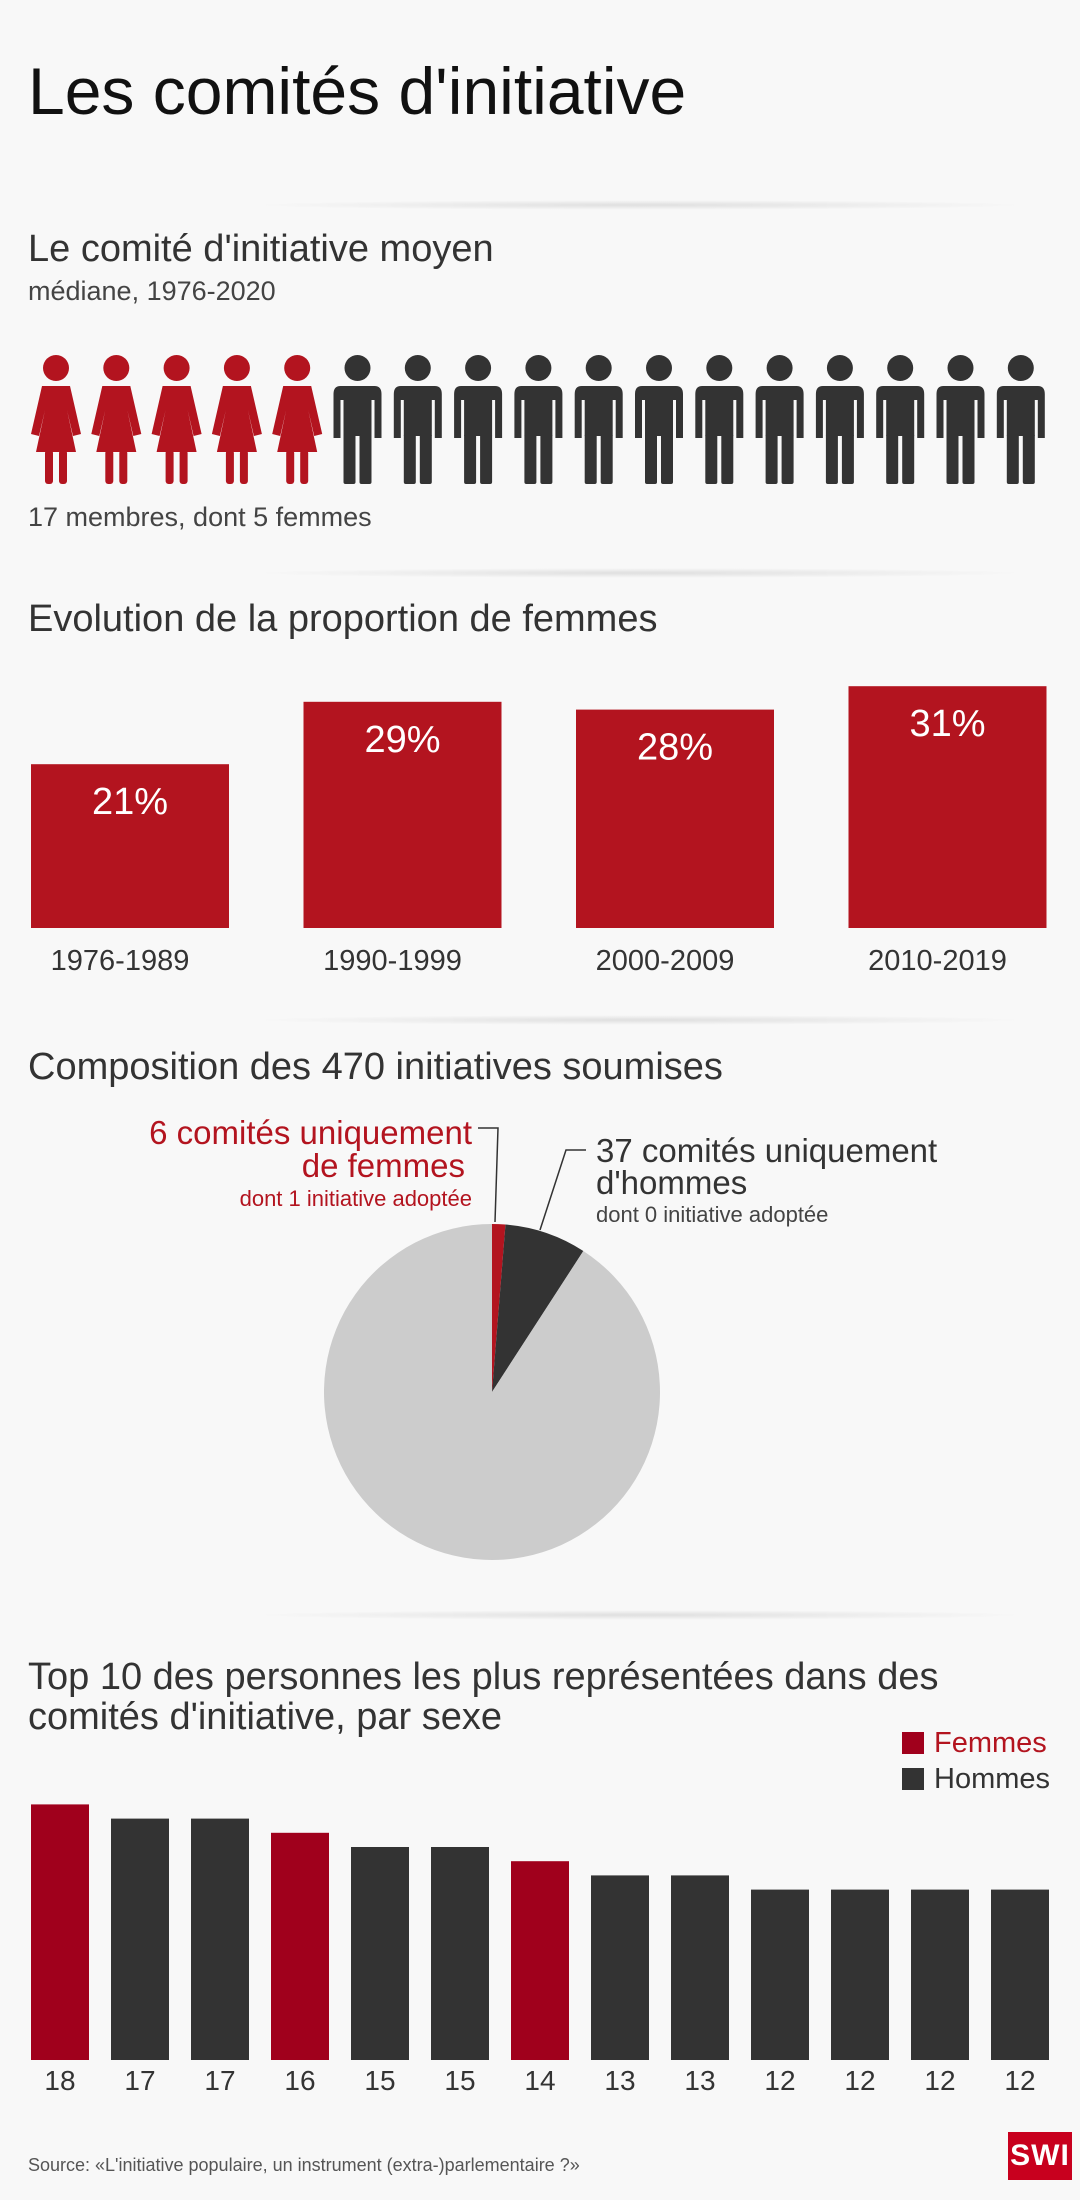  Describe the element at coordinates (310, 1132) in the screenshot. I see `label-women-line1: 6 comités uniquement` at that location.